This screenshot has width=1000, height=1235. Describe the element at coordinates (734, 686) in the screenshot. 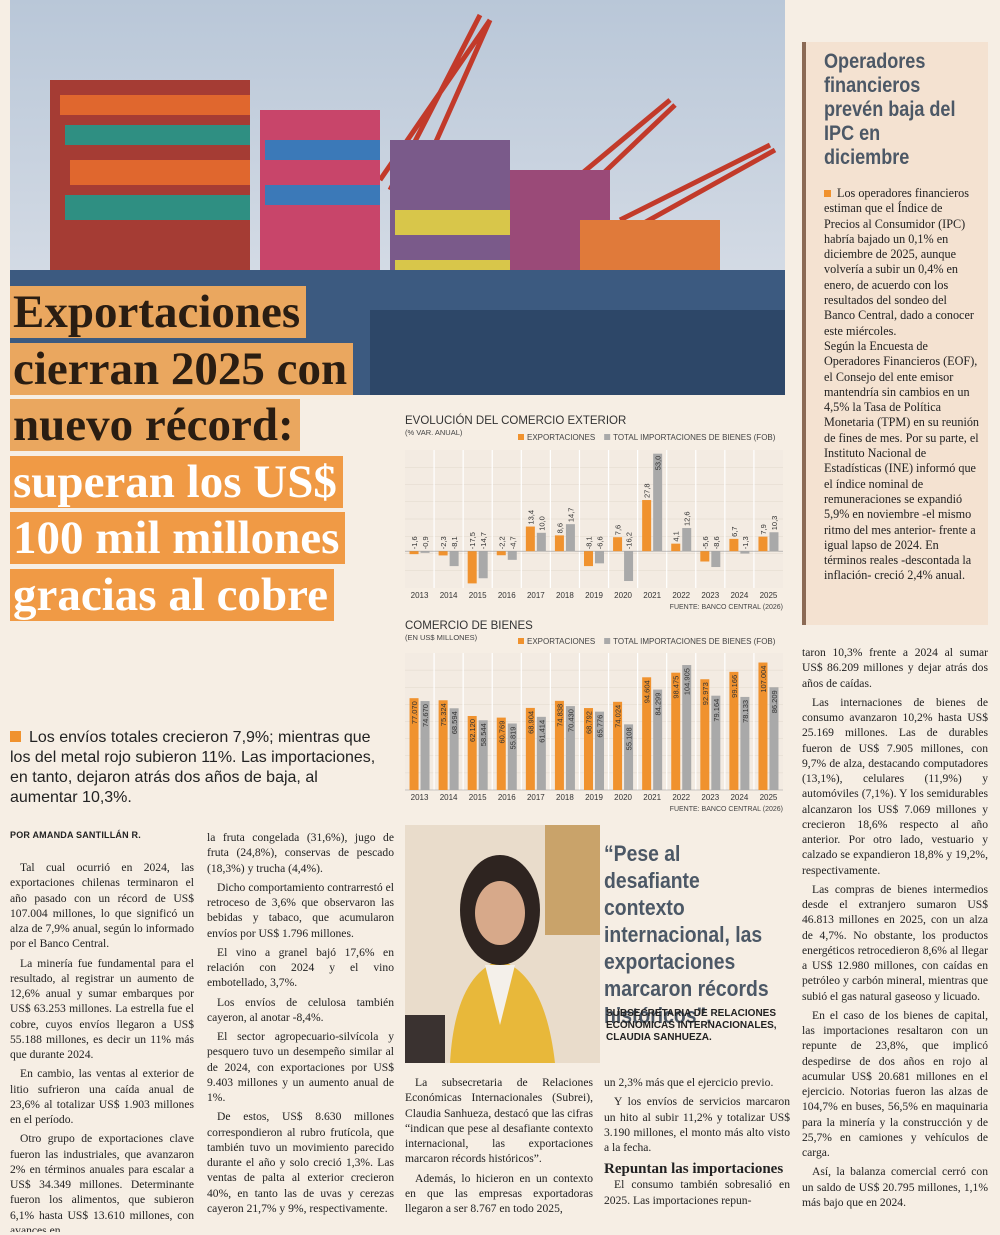

I see `value-label: 99.166` at that location.